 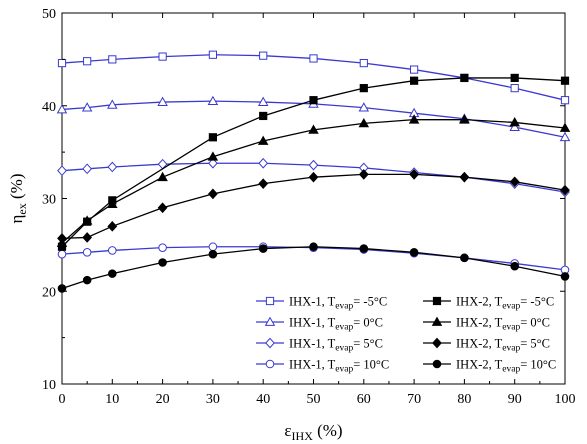 What do you see at coordinates (62, 399) in the screenshot?
I see `x-tick-label: 0` at bounding box center [62, 399].